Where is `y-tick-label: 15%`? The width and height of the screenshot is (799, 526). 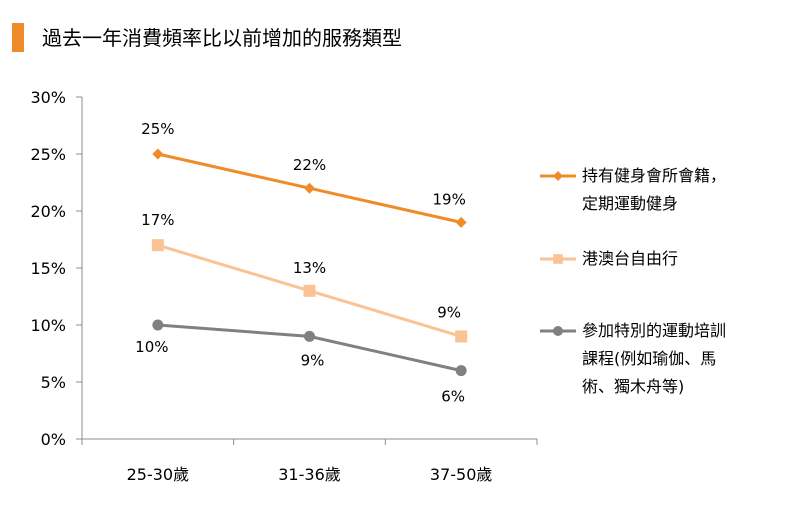 y-tick-label: 15% is located at coordinates (48, 268).